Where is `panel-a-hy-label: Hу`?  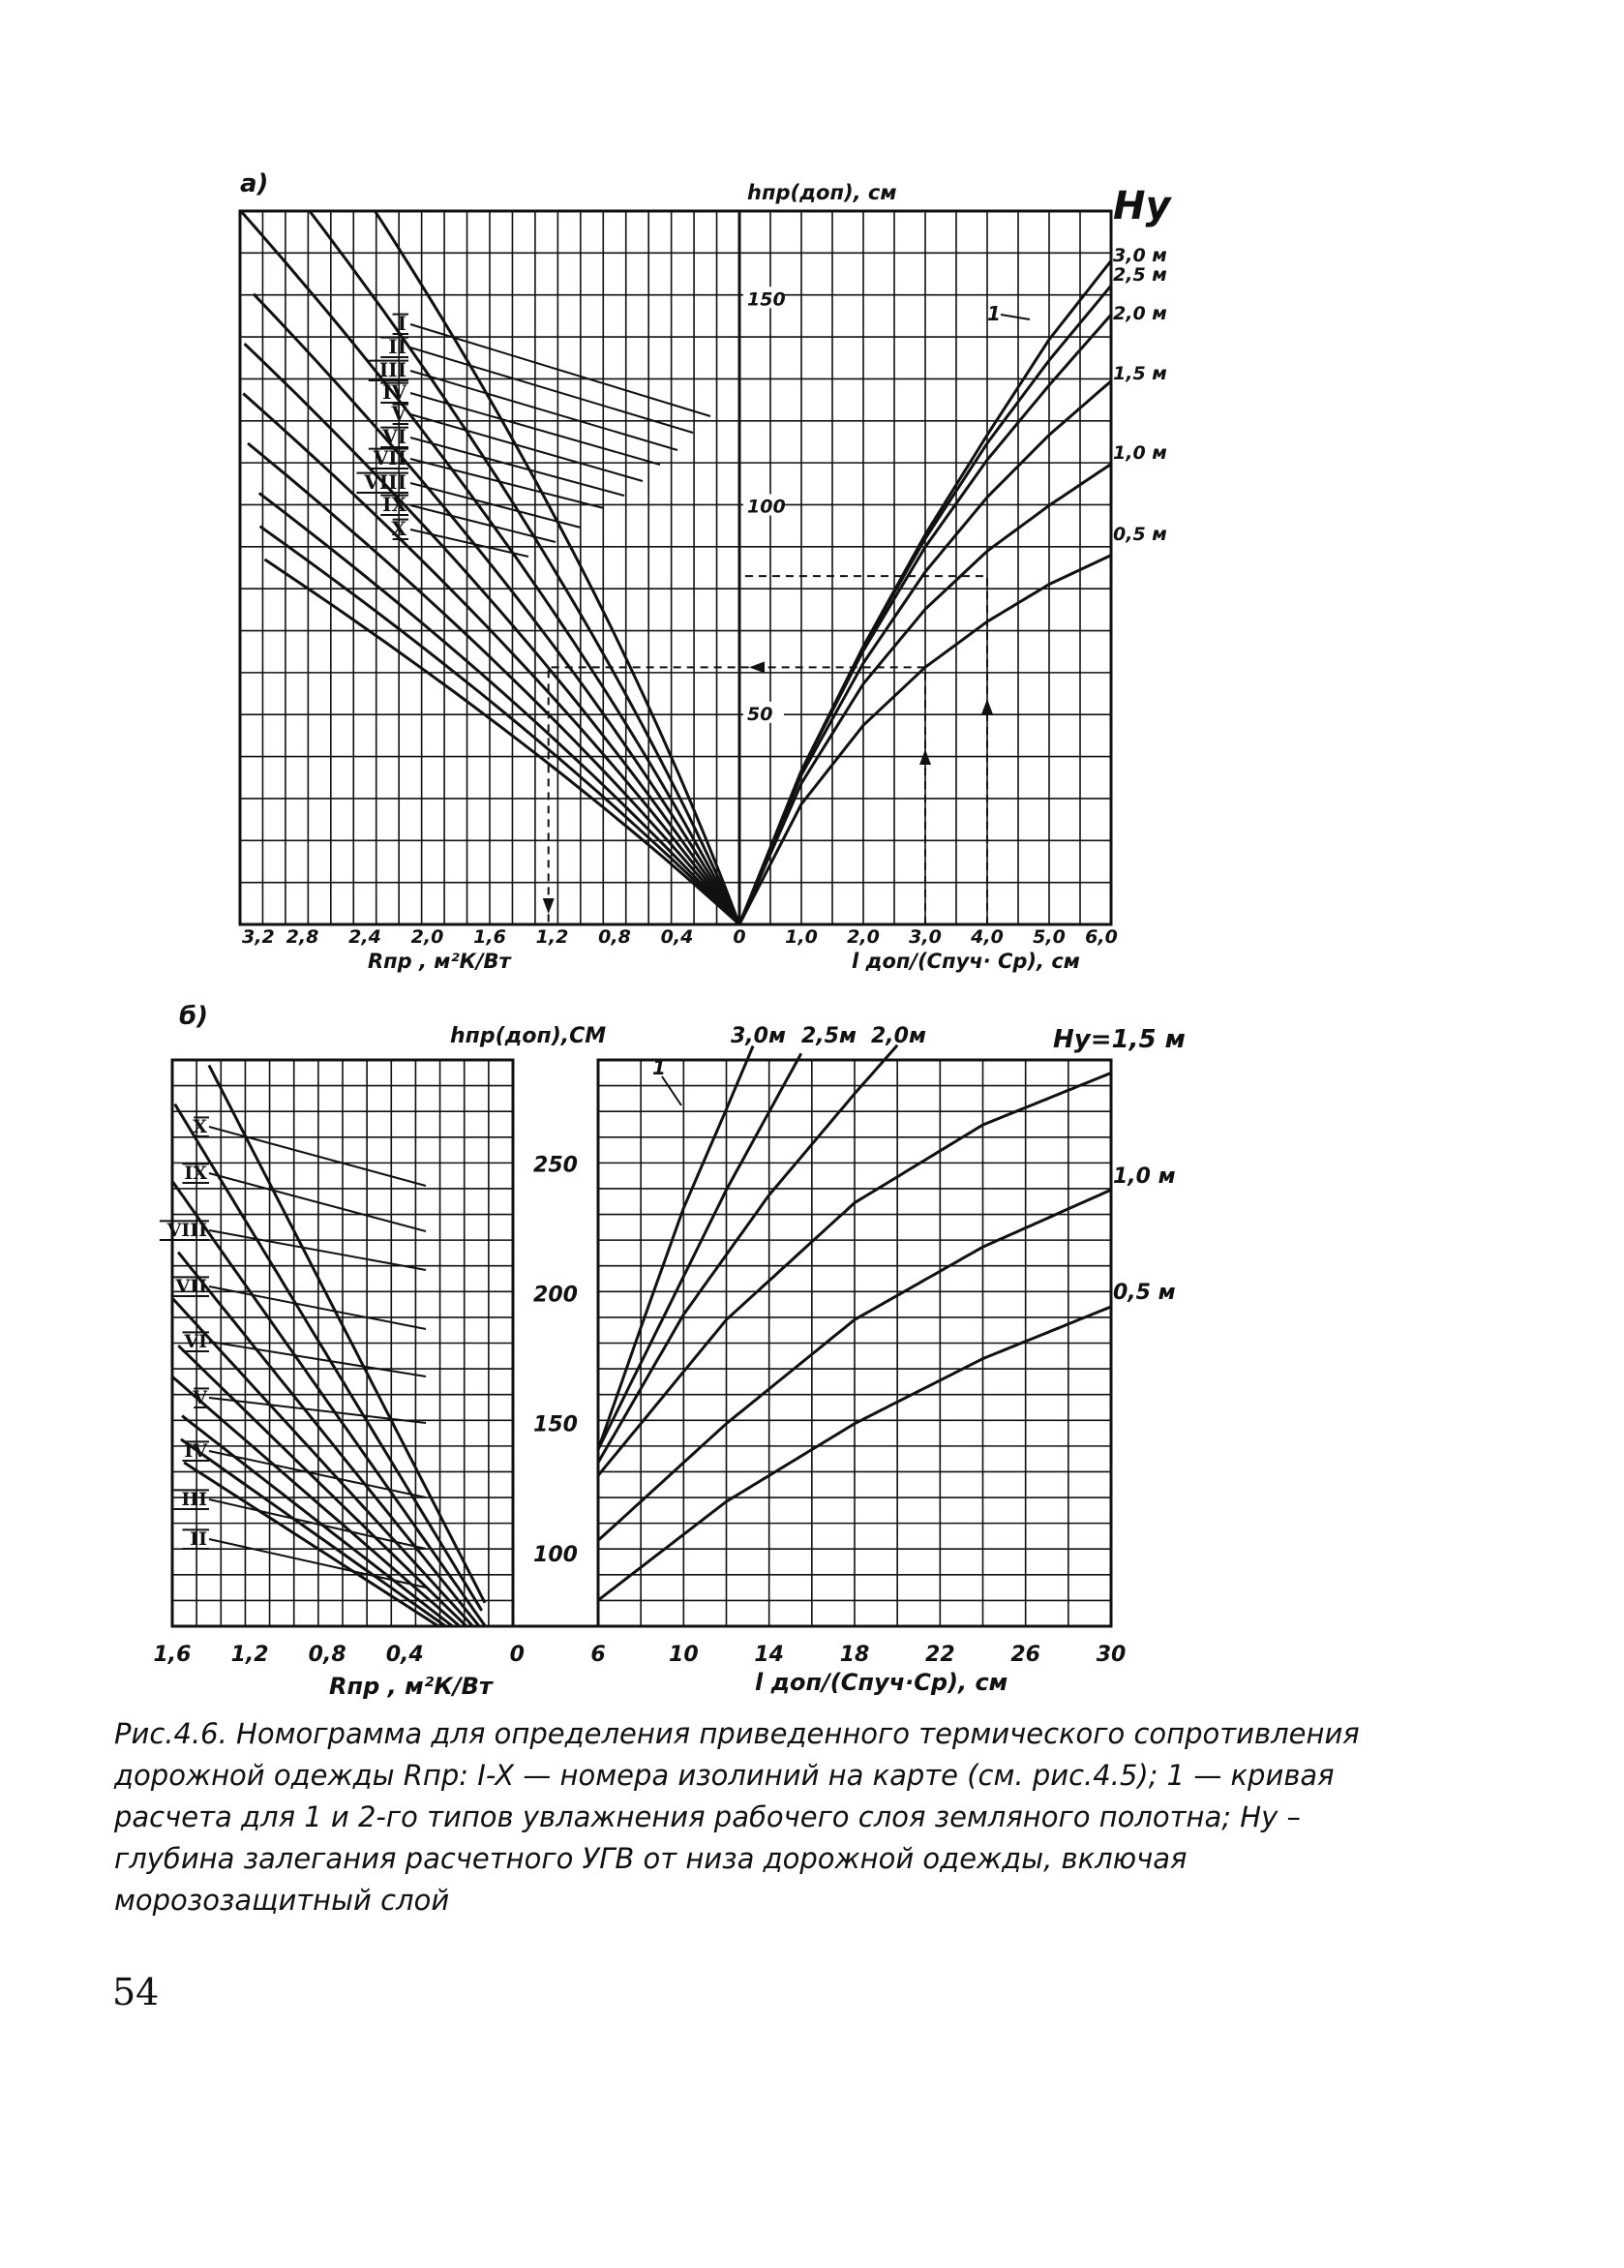 panel-a-hy-label: Hу is located at coordinates (1142, 206).